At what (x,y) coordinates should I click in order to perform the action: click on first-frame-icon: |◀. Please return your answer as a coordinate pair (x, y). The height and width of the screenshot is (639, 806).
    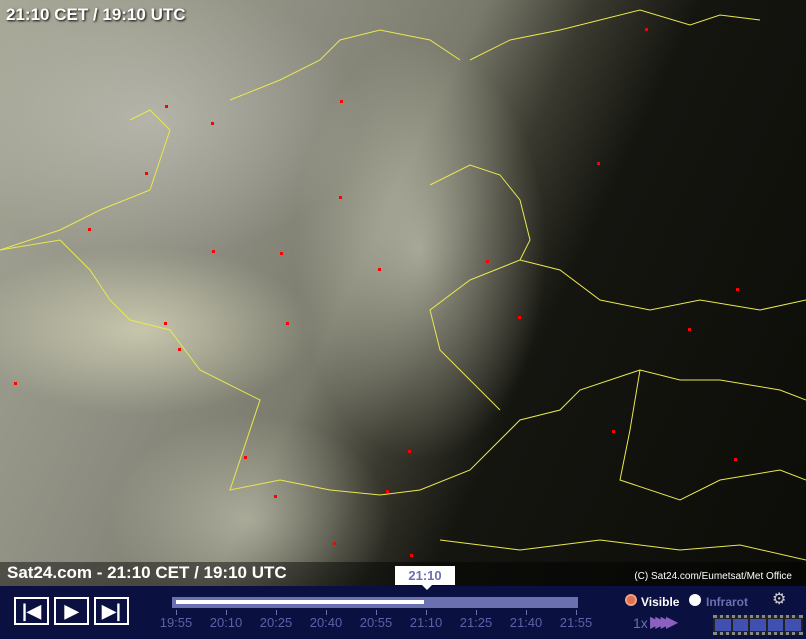
    Looking at the image, I should click on (31, 610).